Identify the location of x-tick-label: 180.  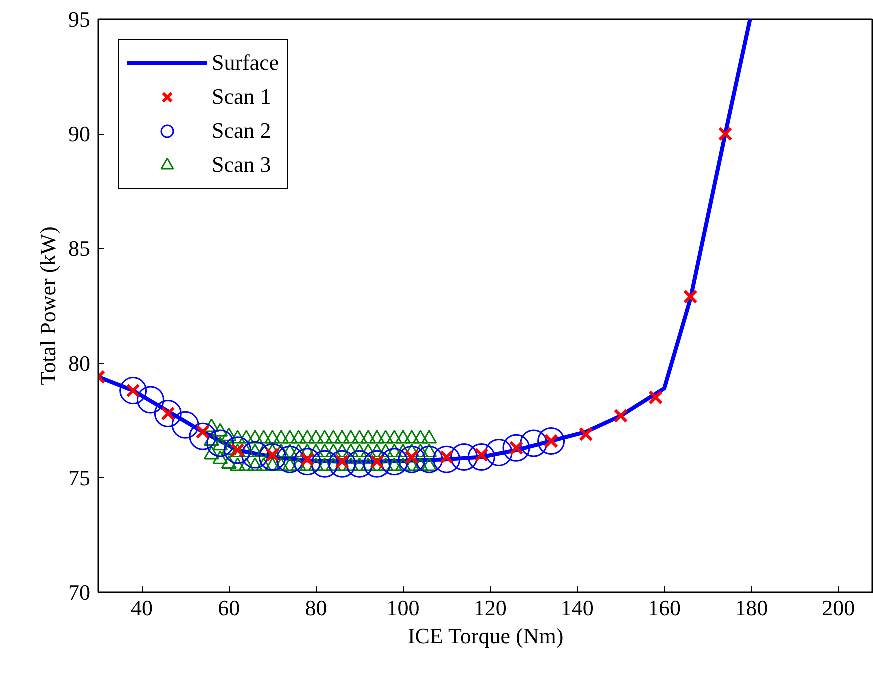
(751, 608).